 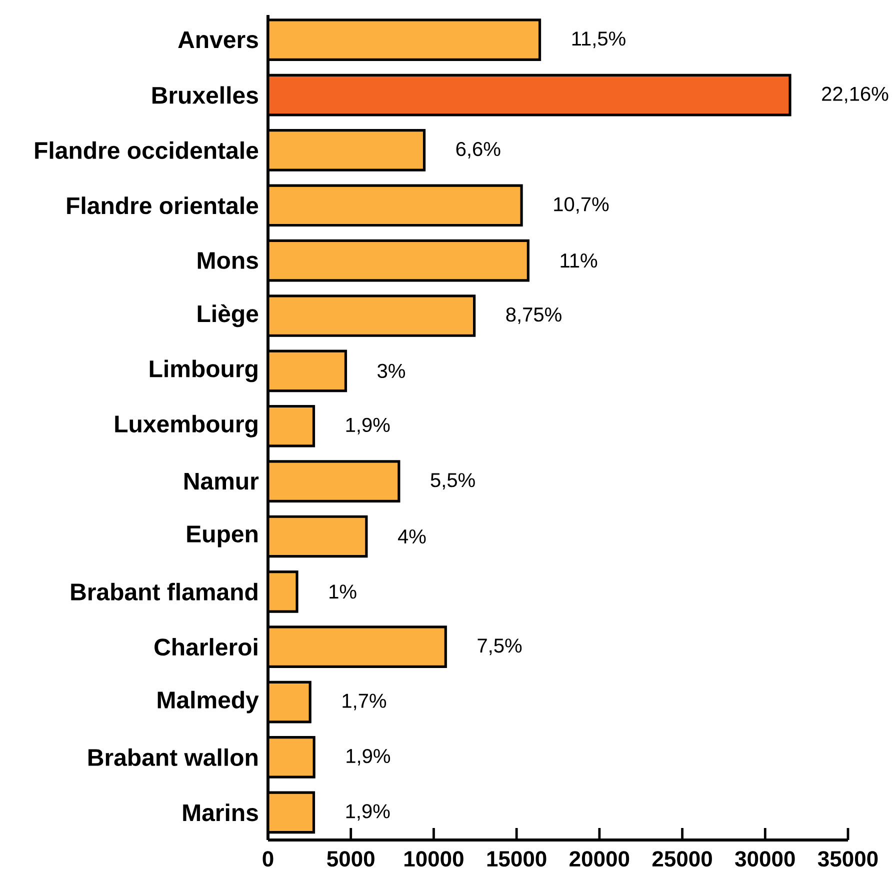 I want to click on annotation: 8,75%, so click(x=534, y=316).